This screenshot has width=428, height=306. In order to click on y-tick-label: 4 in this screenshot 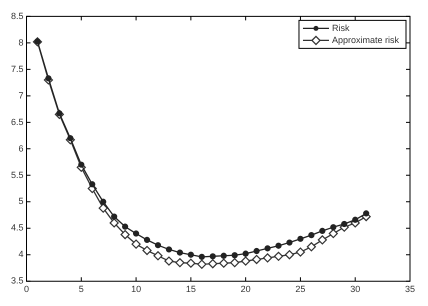, I will do `click(21, 254)`.